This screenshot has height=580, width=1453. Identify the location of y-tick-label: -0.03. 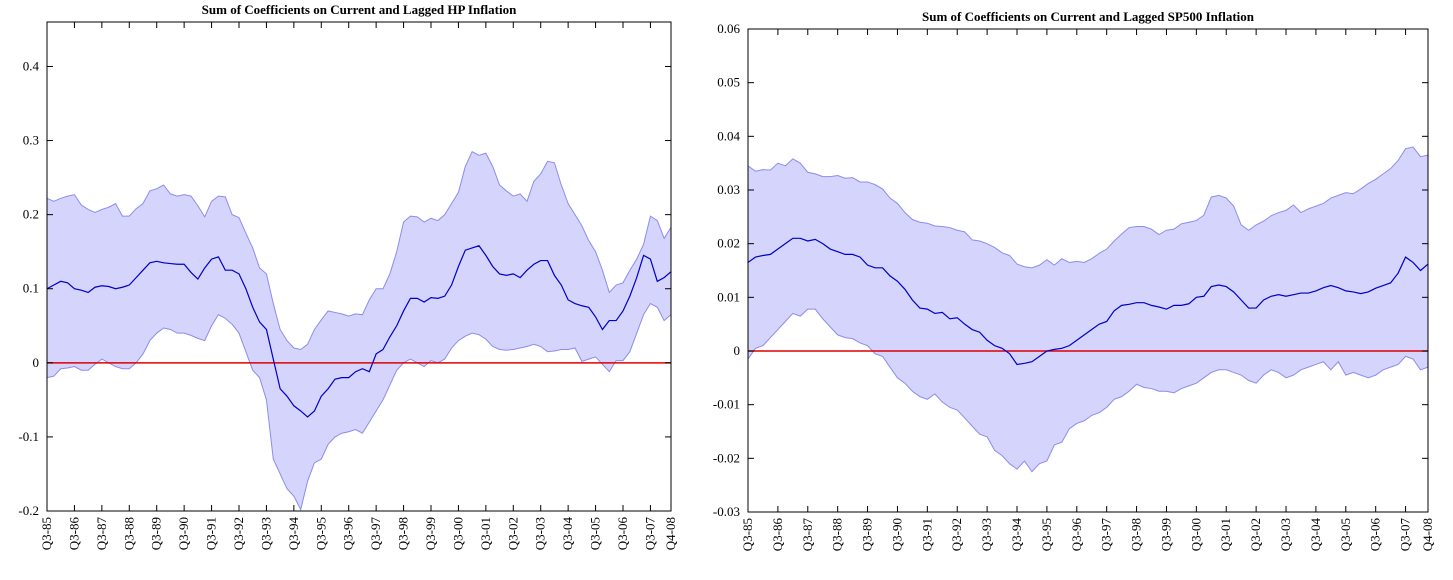
(726, 511).